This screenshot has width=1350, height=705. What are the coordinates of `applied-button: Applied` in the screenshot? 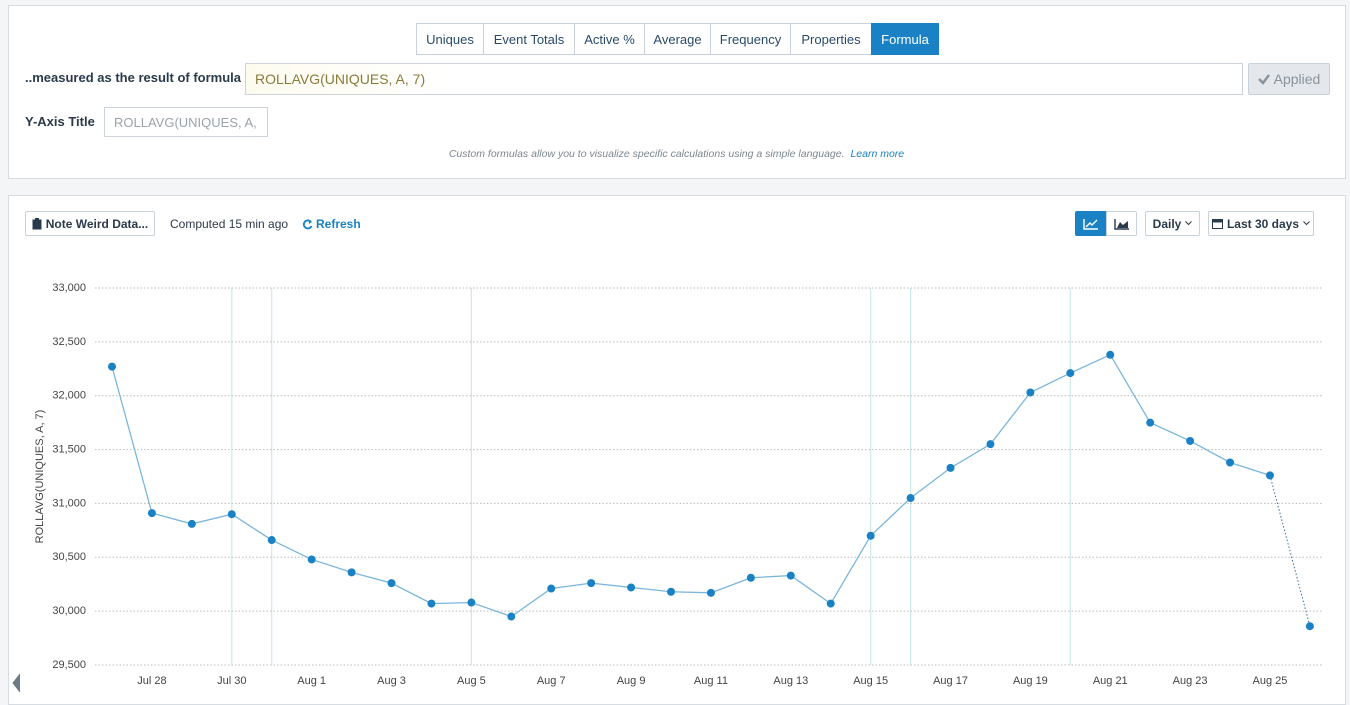 It's located at (1289, 79).